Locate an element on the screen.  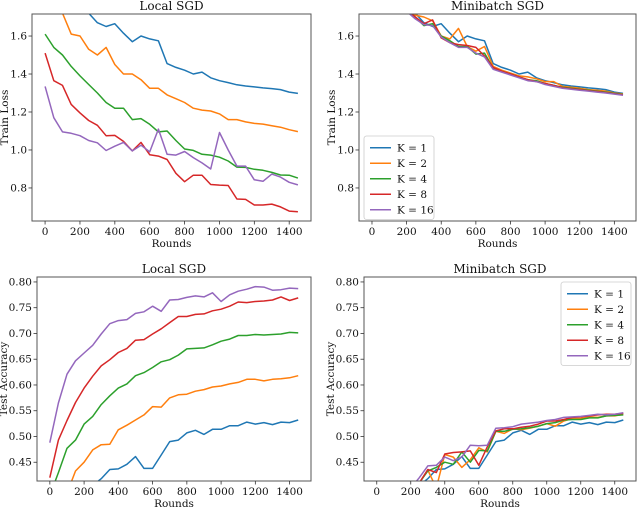
plot-area is located at coordinates (516, 55).